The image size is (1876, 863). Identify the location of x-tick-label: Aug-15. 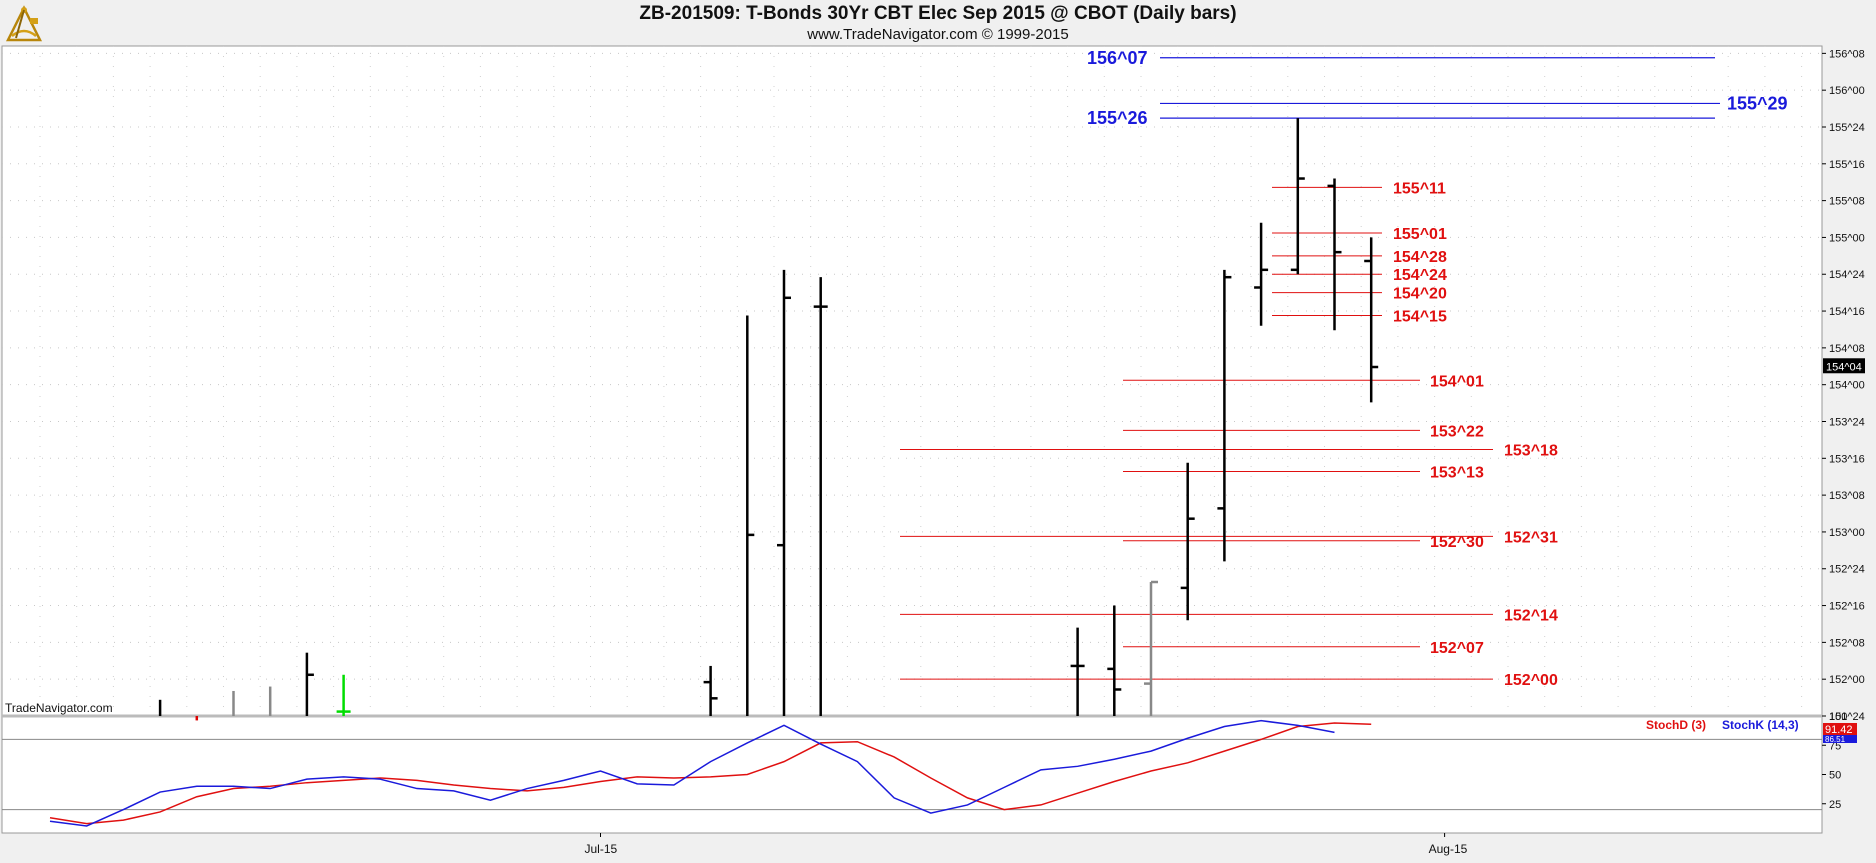
(1448, 849).